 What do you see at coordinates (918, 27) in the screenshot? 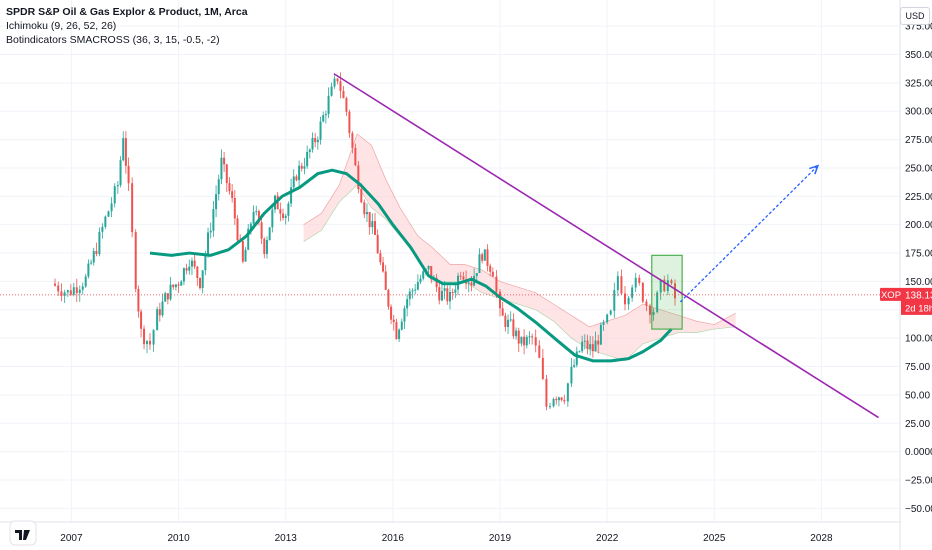
I see `y-tick-label: 375.00` at bounding box center [918, 27].